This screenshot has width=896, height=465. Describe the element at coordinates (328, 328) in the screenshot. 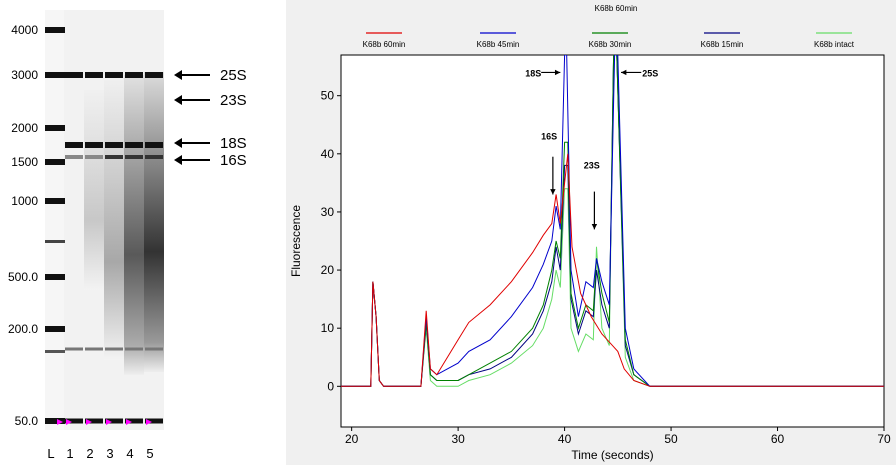

I see `y-tick-label: 10` at that location.